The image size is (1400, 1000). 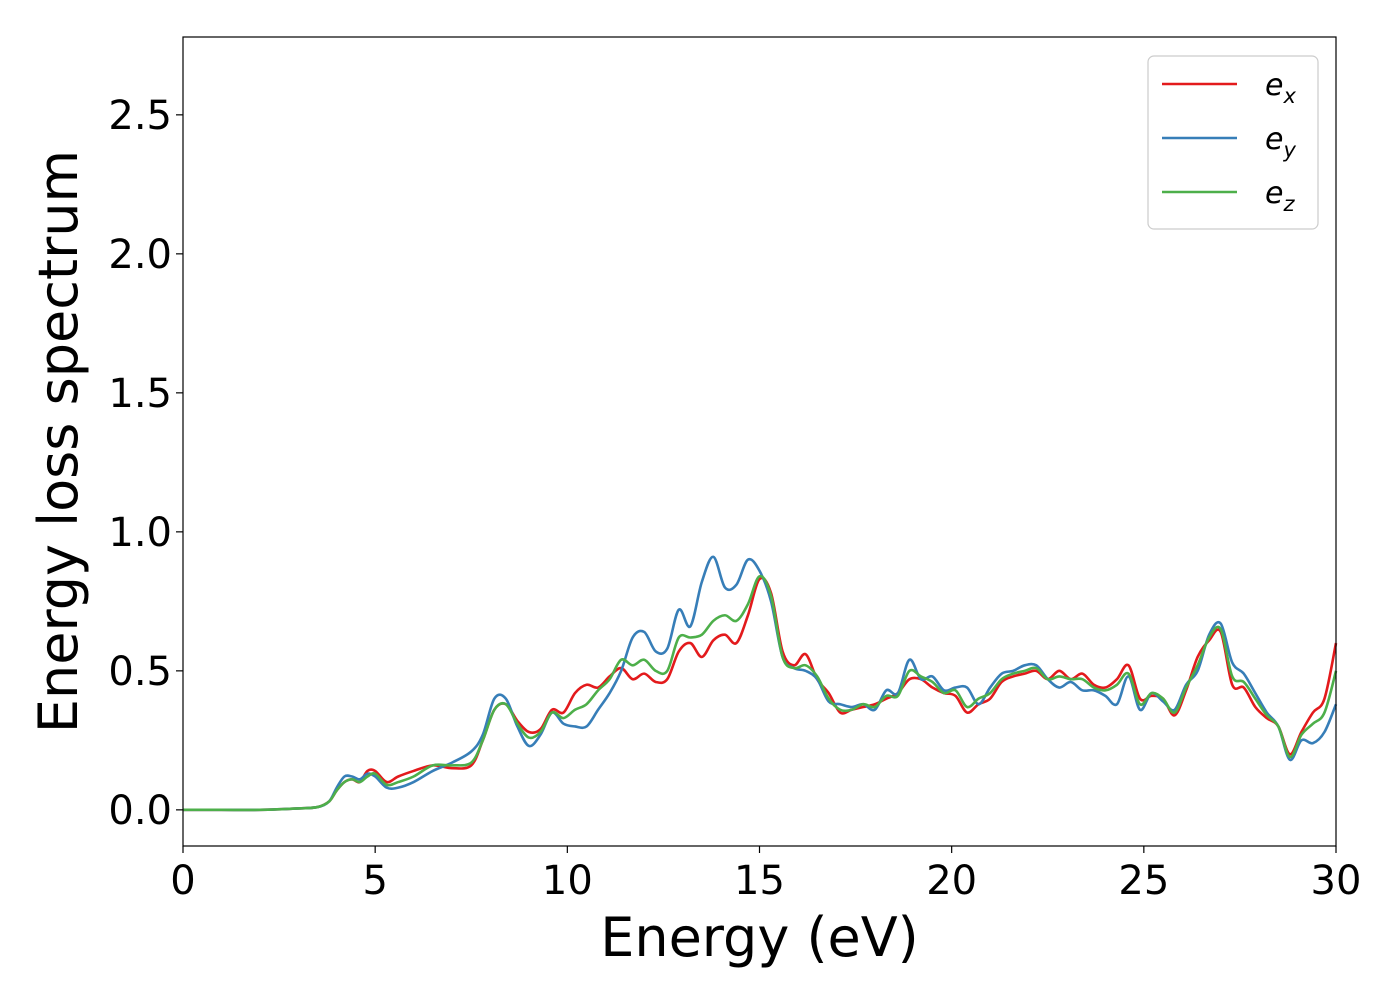 I want to click on y-tick-label: 2.0, so click(x=140, y=255).